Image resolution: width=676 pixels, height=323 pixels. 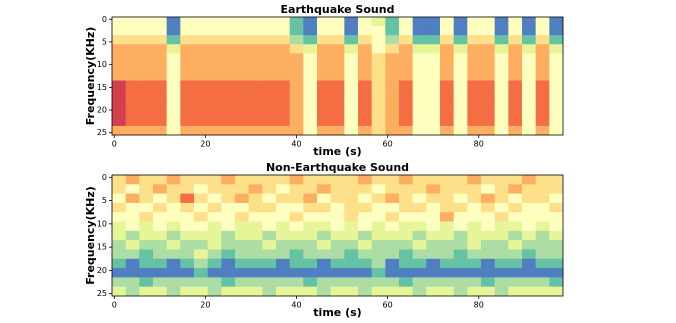 I want to click on x-tick-label: 20, so click(x=205, y=305).